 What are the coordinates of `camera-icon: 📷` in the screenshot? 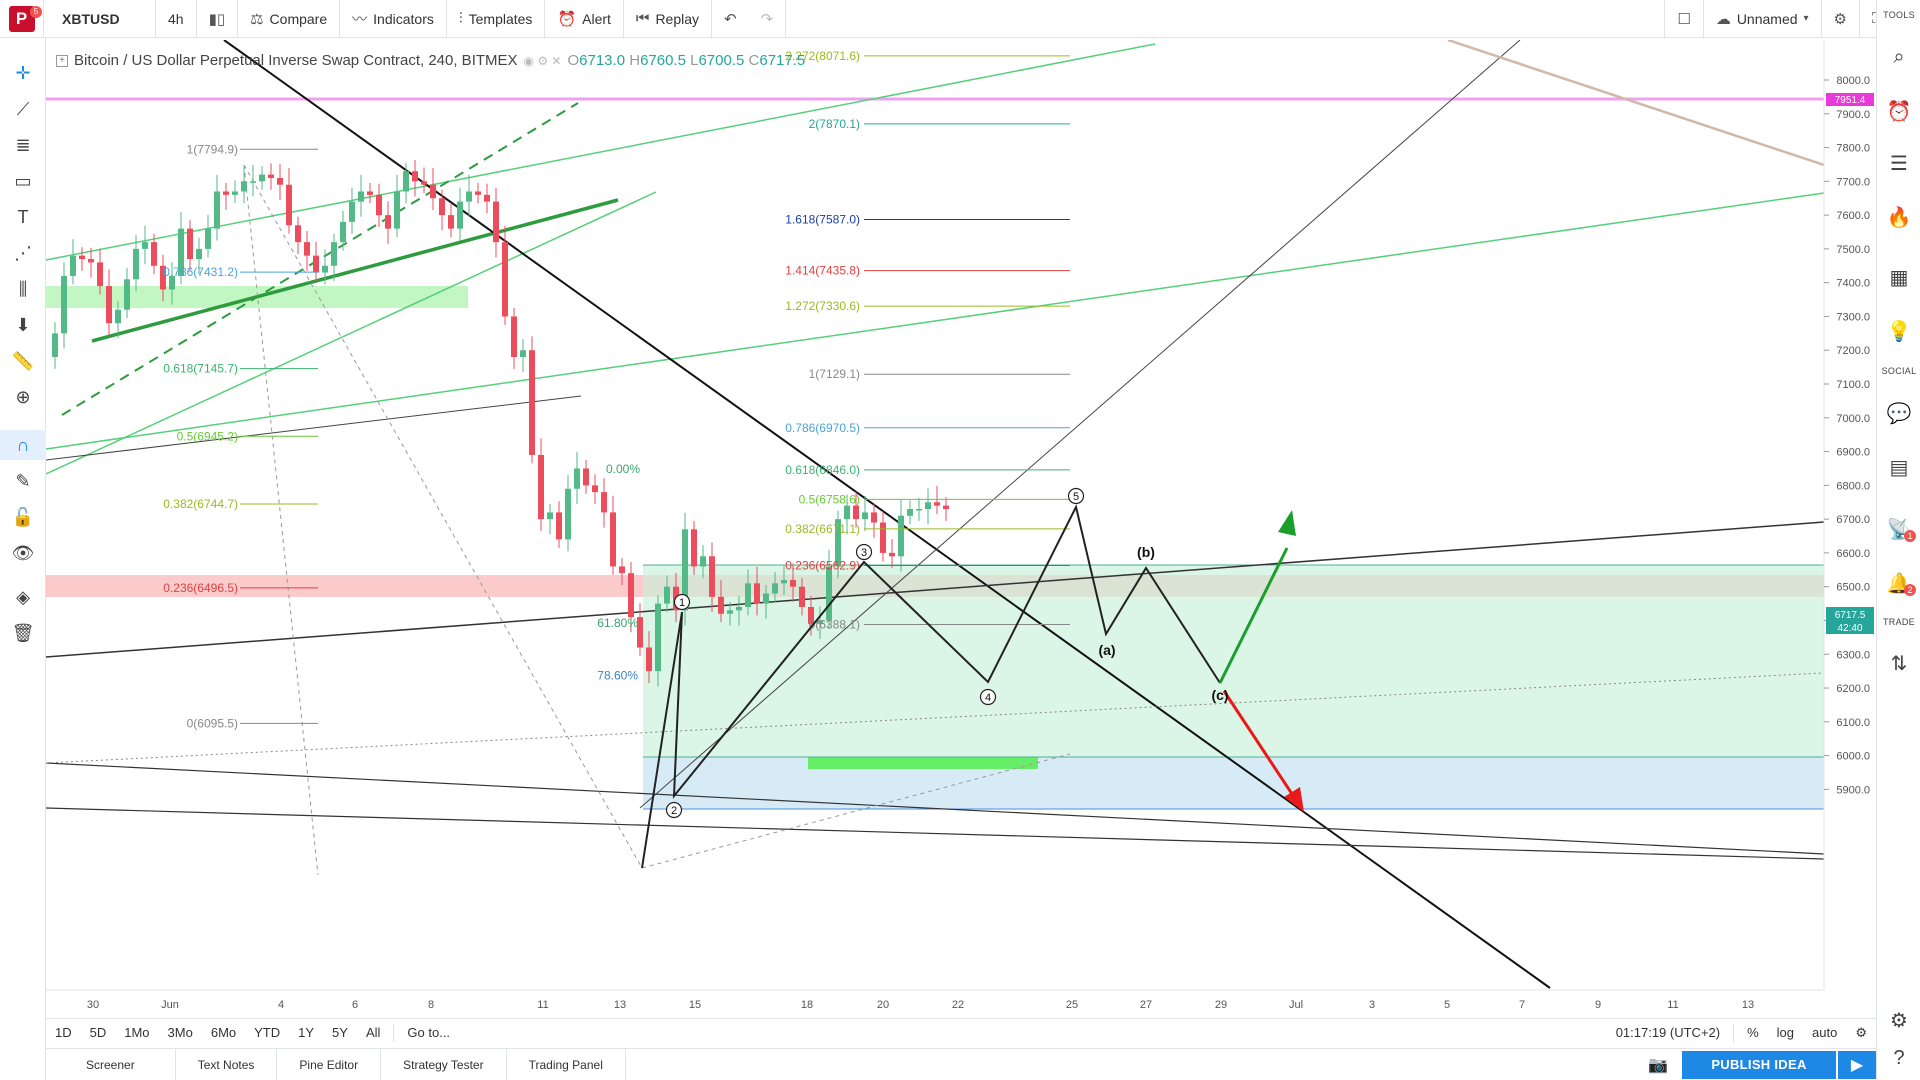 It's located at (1658, 1065).